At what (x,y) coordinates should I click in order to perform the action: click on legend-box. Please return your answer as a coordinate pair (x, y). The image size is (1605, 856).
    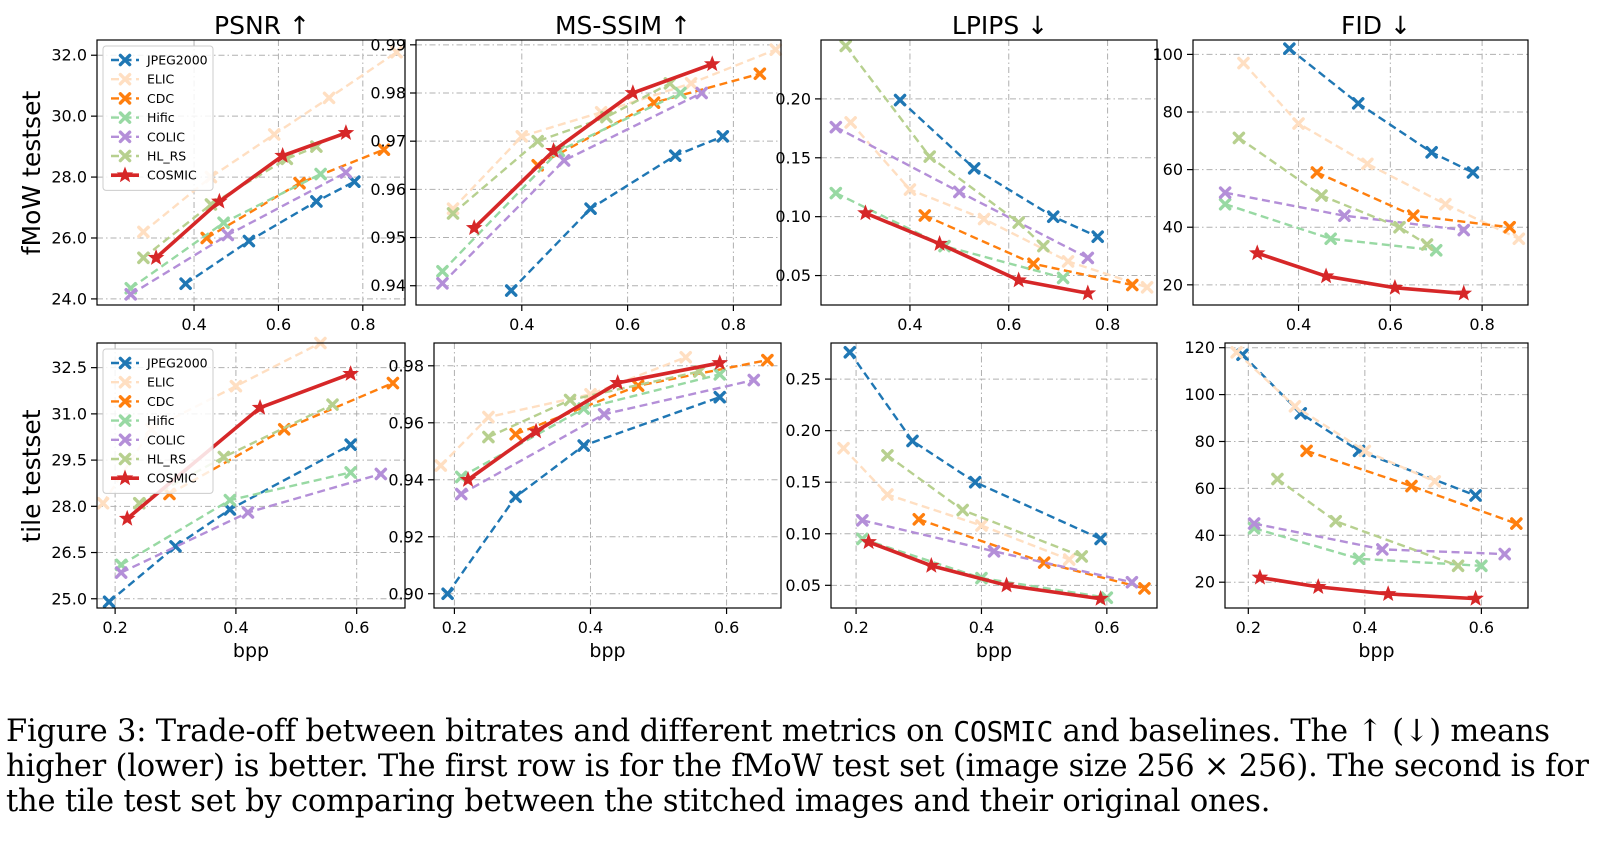
    Looking at the image, I should click on (158, 118).